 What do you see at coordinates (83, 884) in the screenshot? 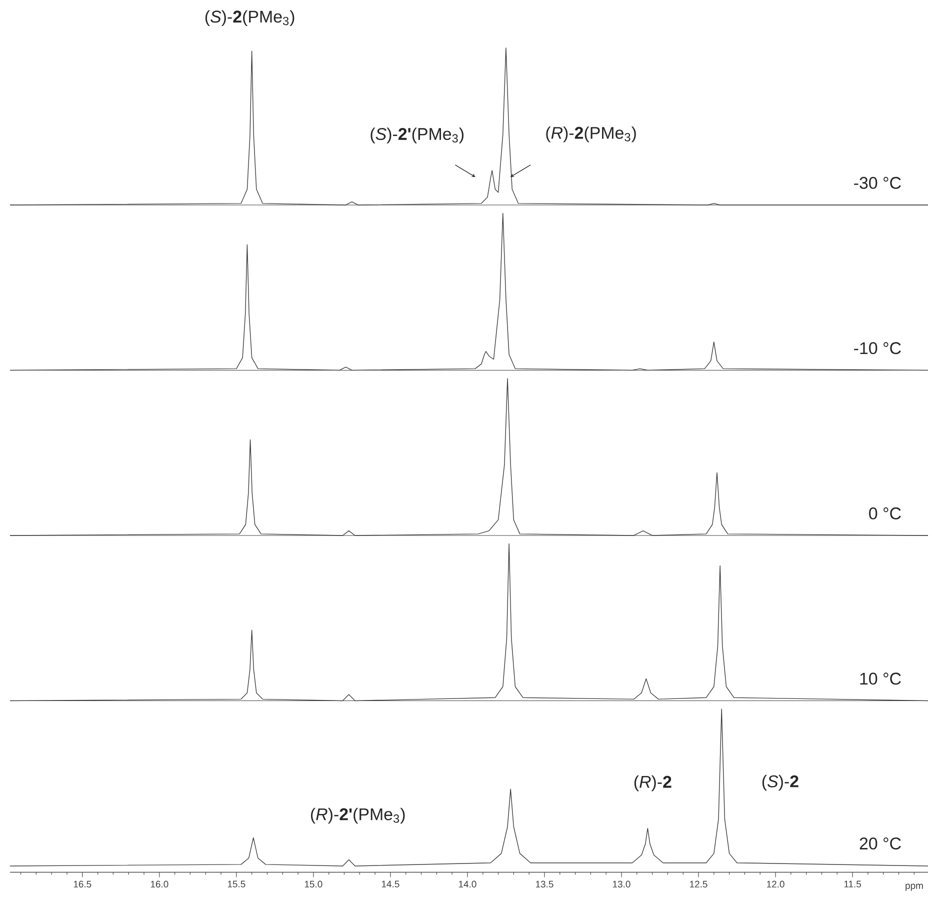
I see `x-tick-label: 16.5` at bounding box center [83, 884].